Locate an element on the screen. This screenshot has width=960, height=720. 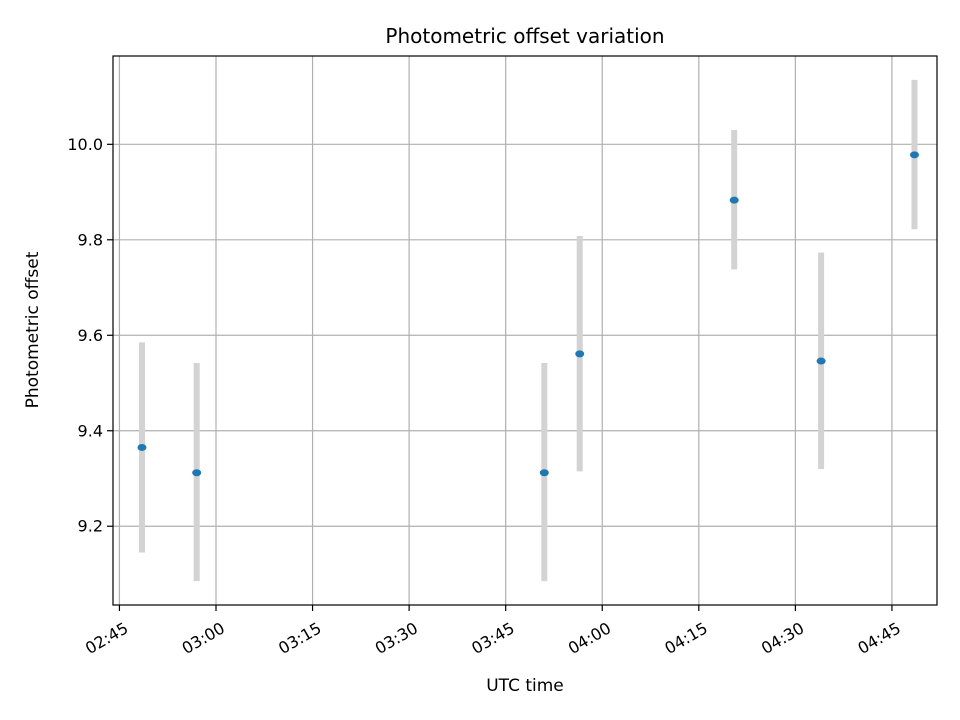
y-tick-label: 9.2 is located at coordinates (90, 526).